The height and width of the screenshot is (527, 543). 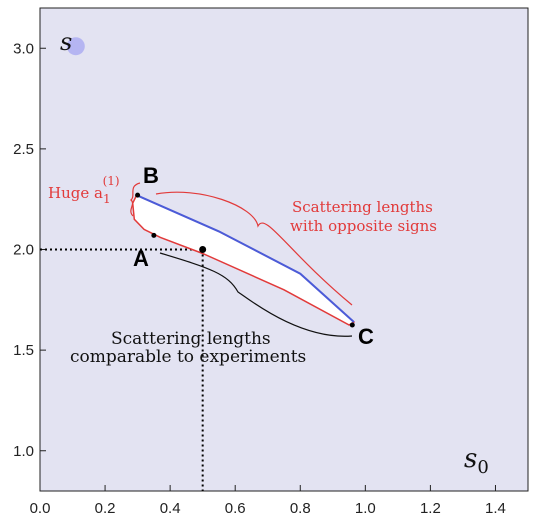 I want to click on huge-superscript: (1), so click(x=111, y=181).